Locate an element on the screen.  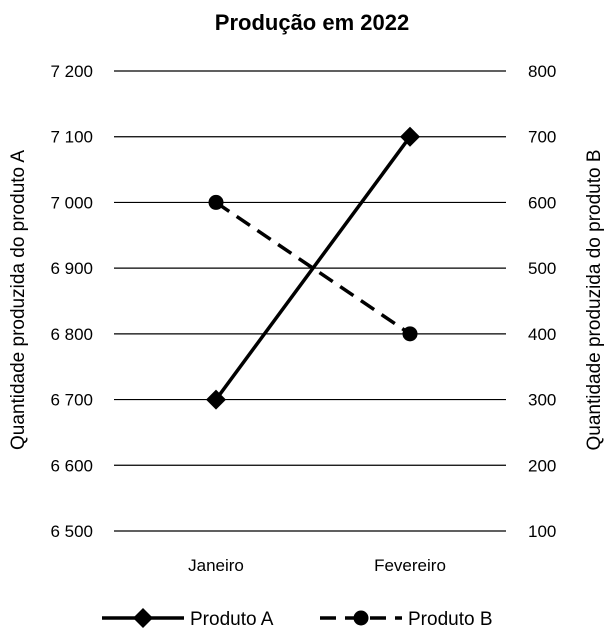
legend: Produto A Produto B is located at coordinates (297, 619).